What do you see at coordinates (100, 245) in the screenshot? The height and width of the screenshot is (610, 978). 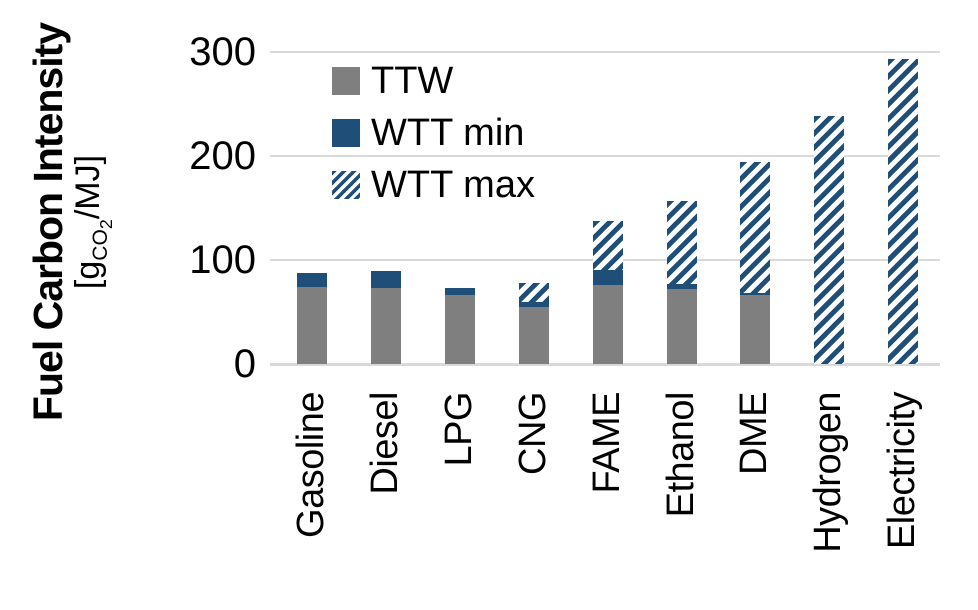 I see `units-subscript: CO` at bounding box center [100, 245].